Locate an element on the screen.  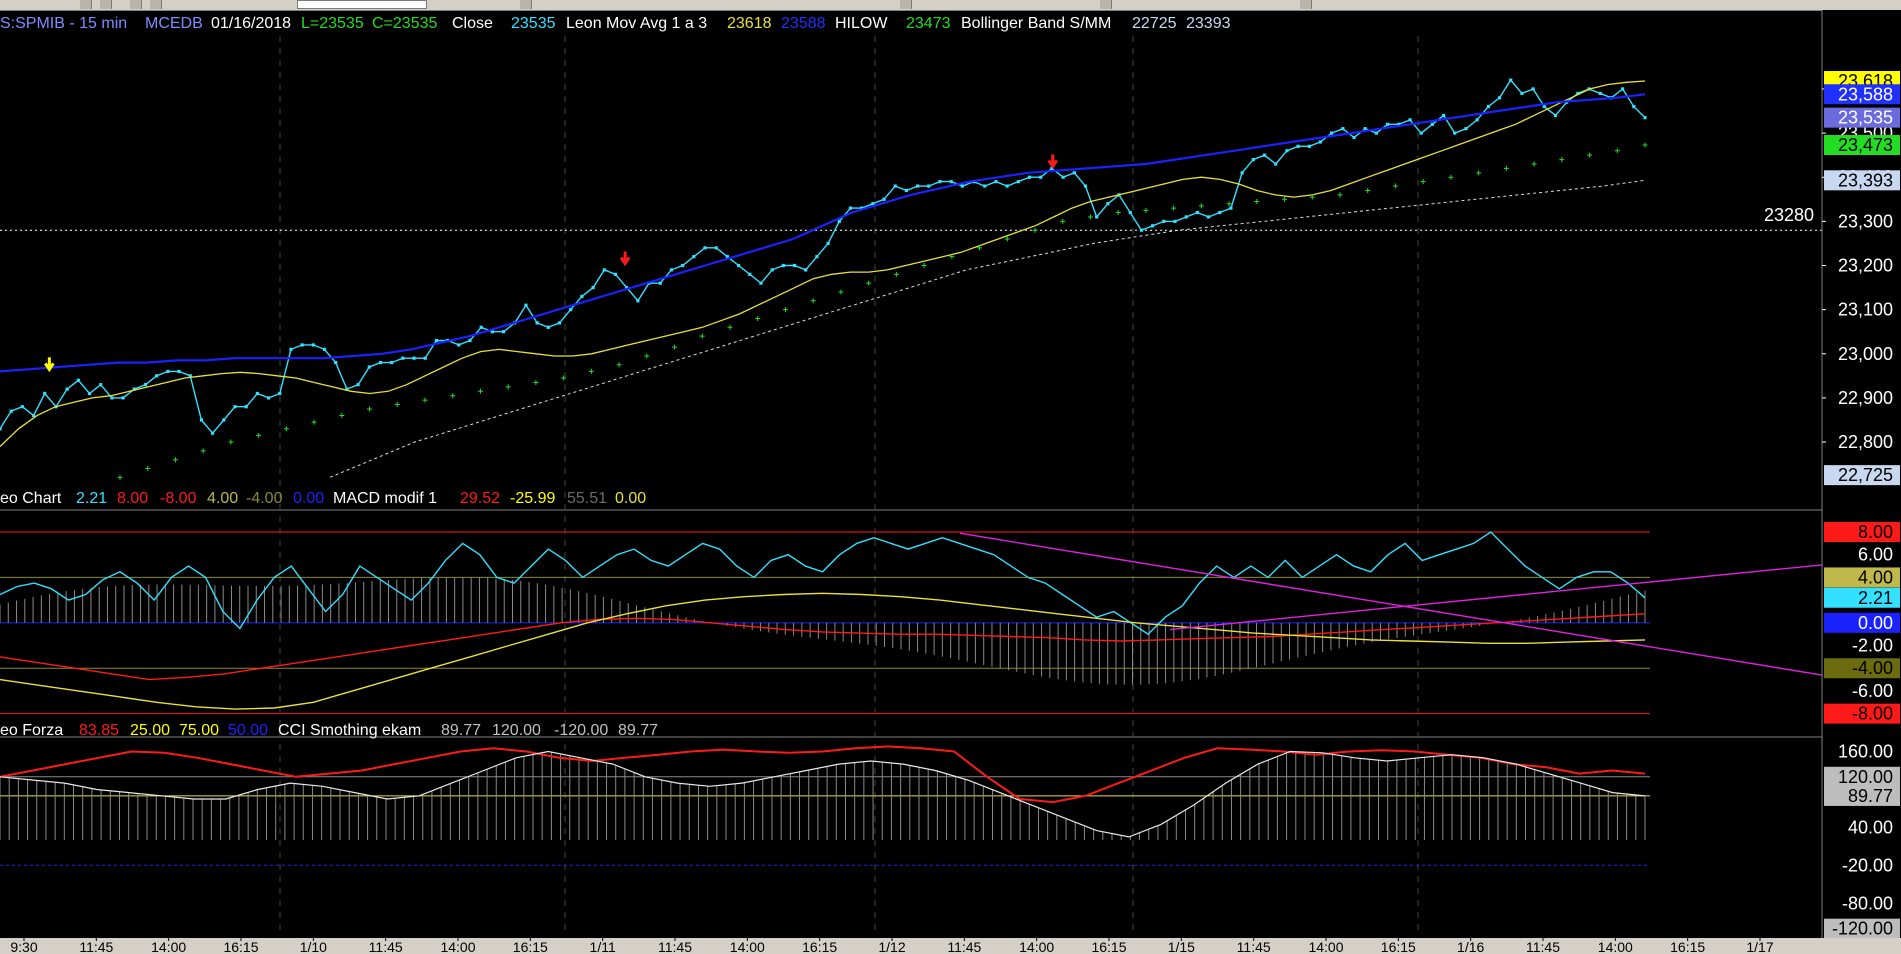
price-badge: 23,535 is located at coordinates (1862, 117).